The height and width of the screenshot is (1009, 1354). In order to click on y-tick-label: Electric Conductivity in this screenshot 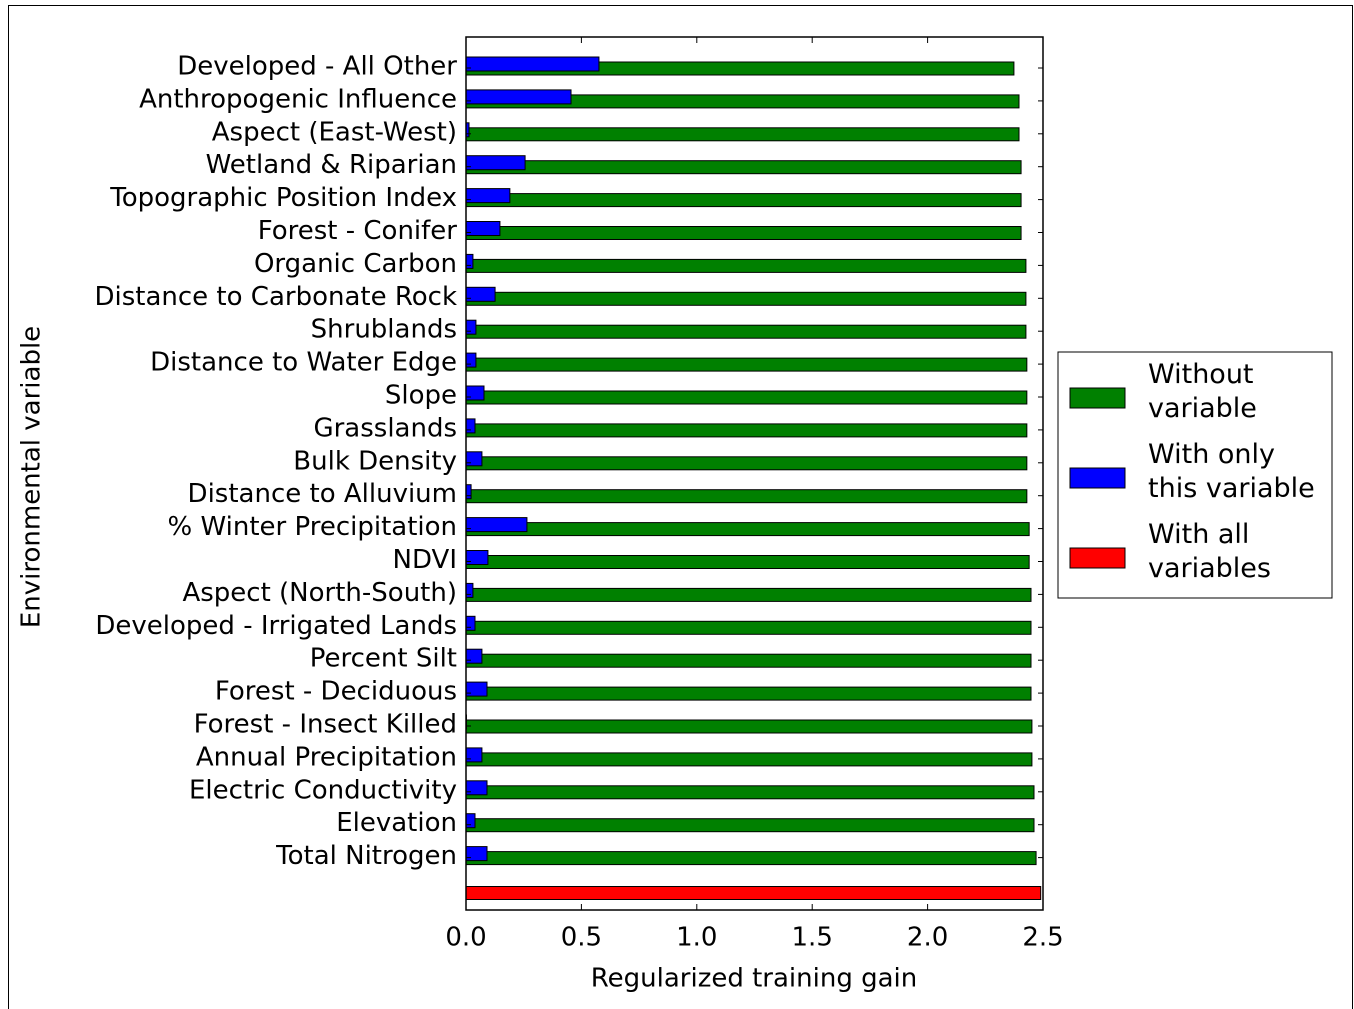, I will do `click(323, 790)`.